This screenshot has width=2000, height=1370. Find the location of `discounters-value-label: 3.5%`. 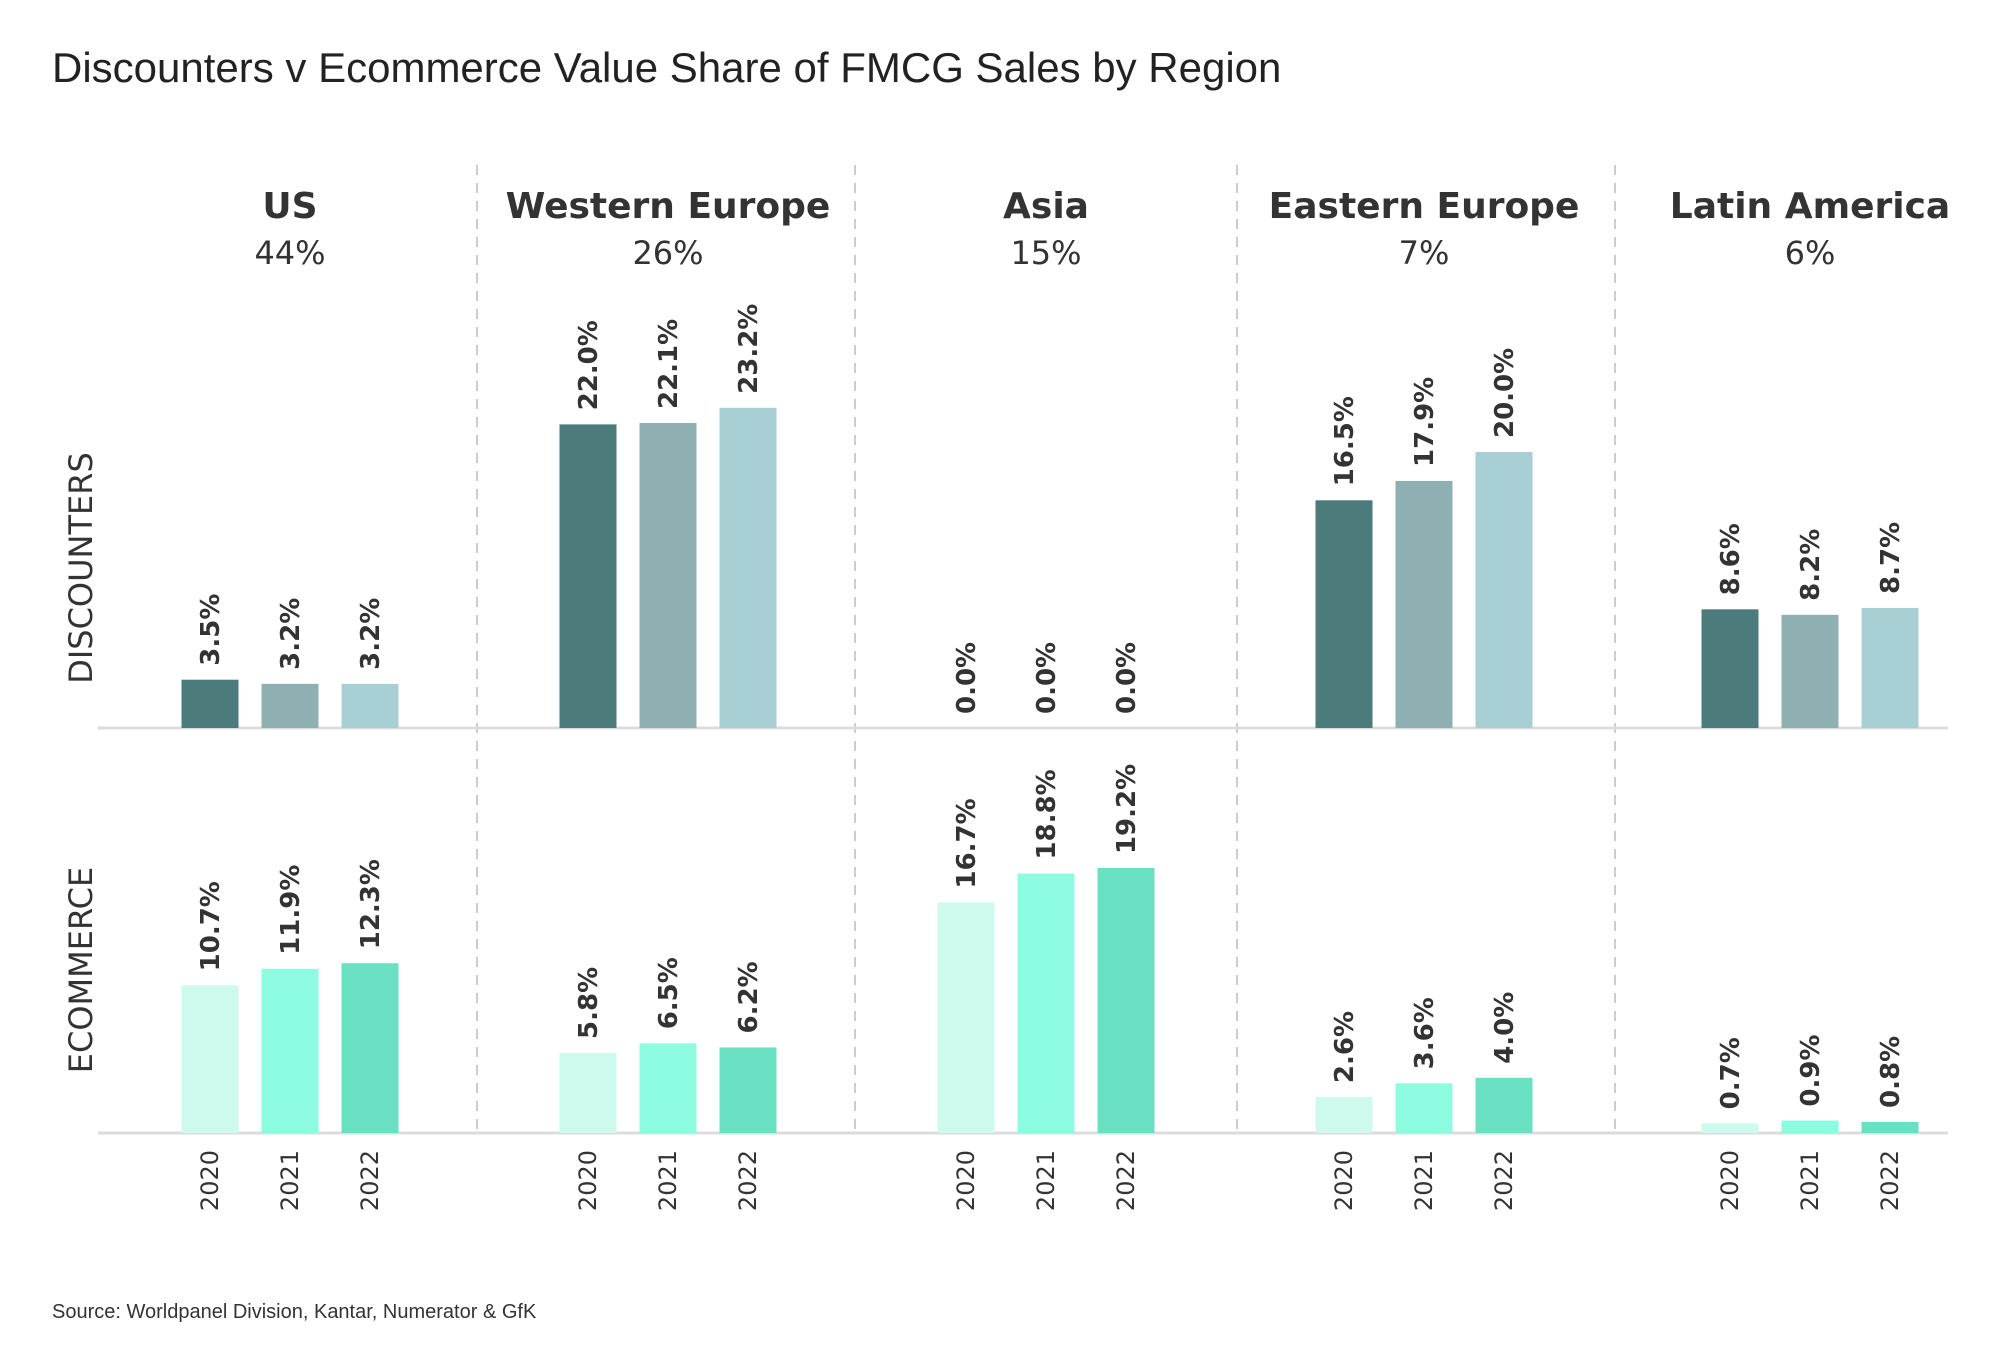

discounters-value-label: 3.5% is located at coordinates (211, 630).